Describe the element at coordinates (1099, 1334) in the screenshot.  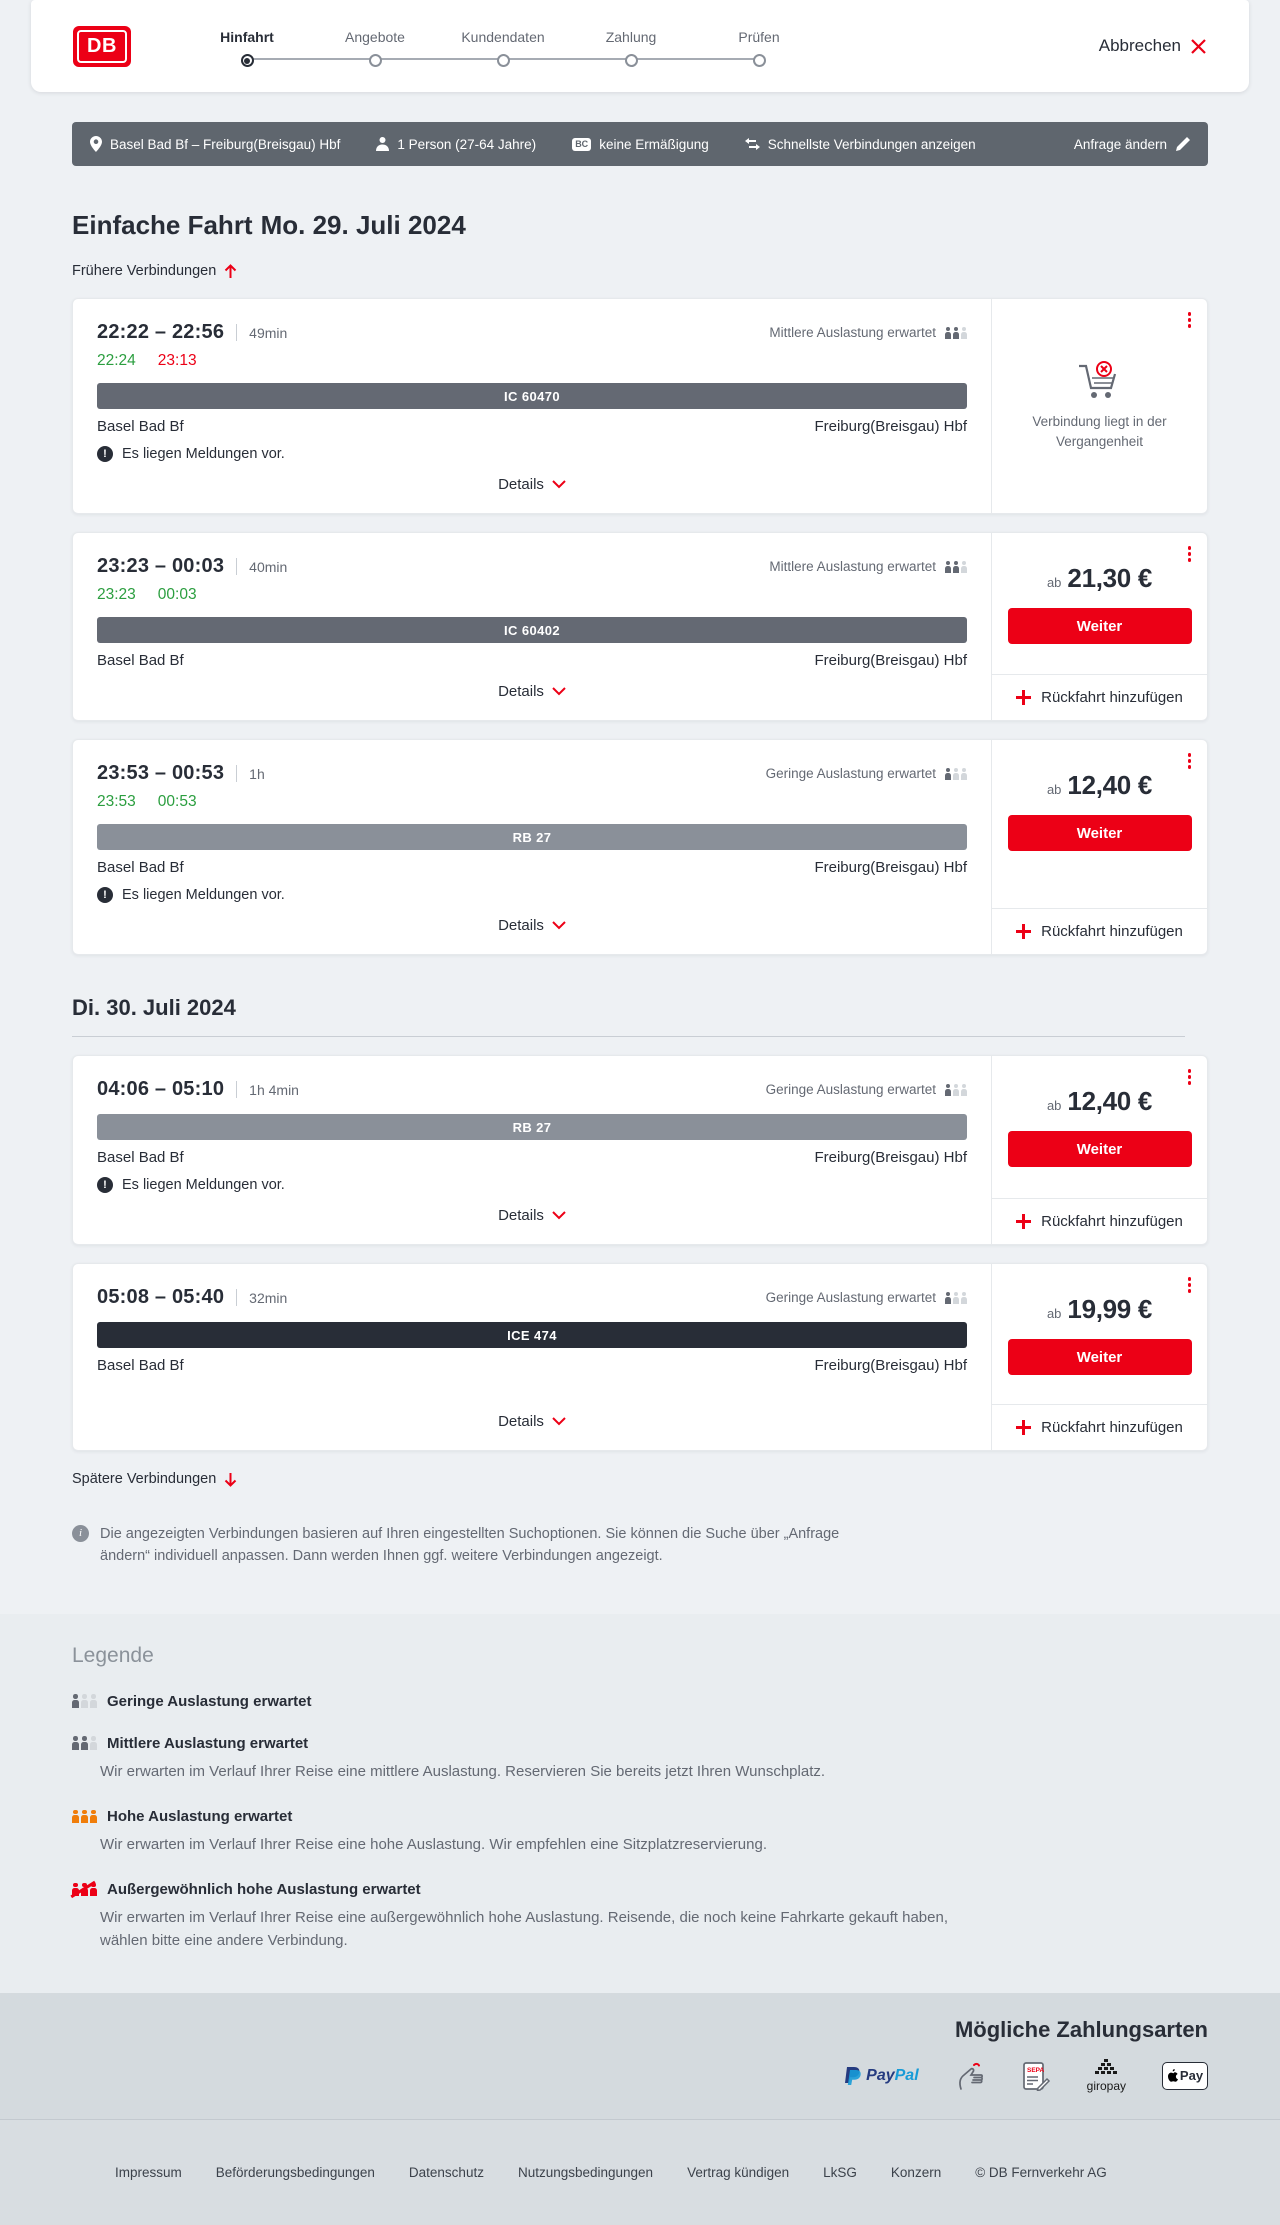
I see `price-panel: ab 19,99 € Weiter` at that location.